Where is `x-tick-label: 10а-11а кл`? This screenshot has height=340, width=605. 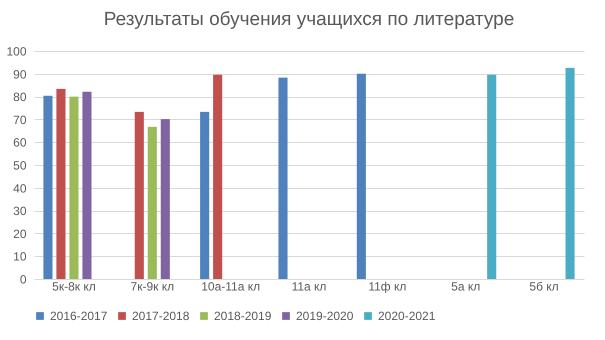 x-tick-label: 10а-11а кл is located at coordinates (230, 287).